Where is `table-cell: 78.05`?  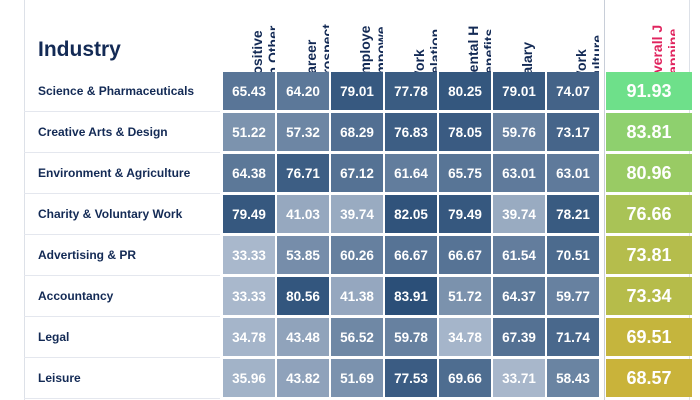
table-cell: 78.05 is located at coordinates (465, 132).